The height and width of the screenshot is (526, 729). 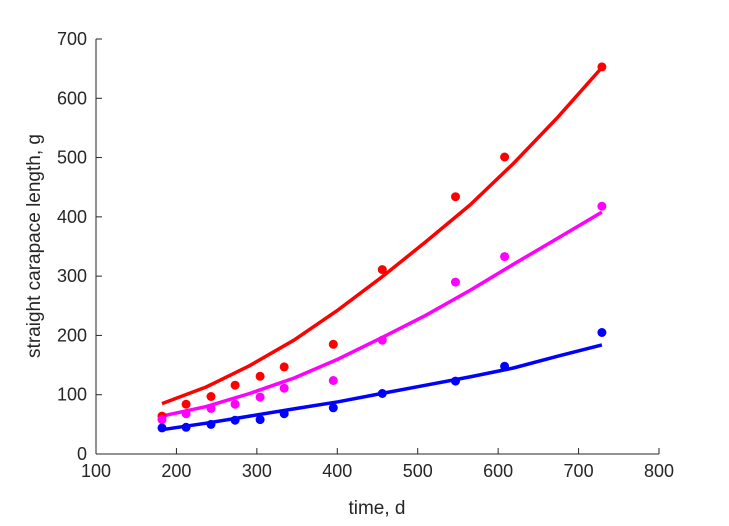 I want to click on x-tick-label: 800, so click(x=659, y=471).